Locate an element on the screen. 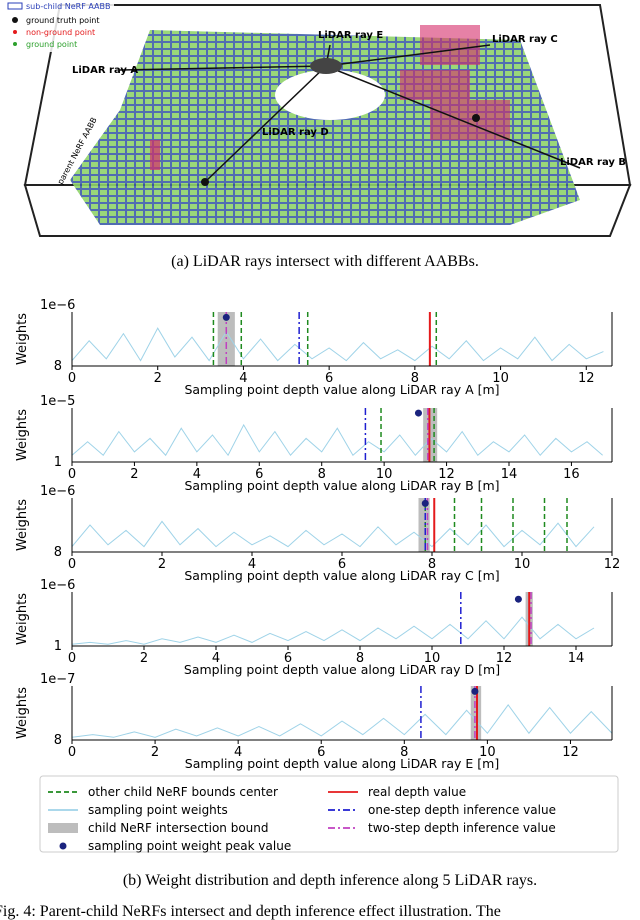 Image resolution: width=640 pixels, height=920 pixels. ray-label: LiDAR ray B is located at coordinates (593, 162).